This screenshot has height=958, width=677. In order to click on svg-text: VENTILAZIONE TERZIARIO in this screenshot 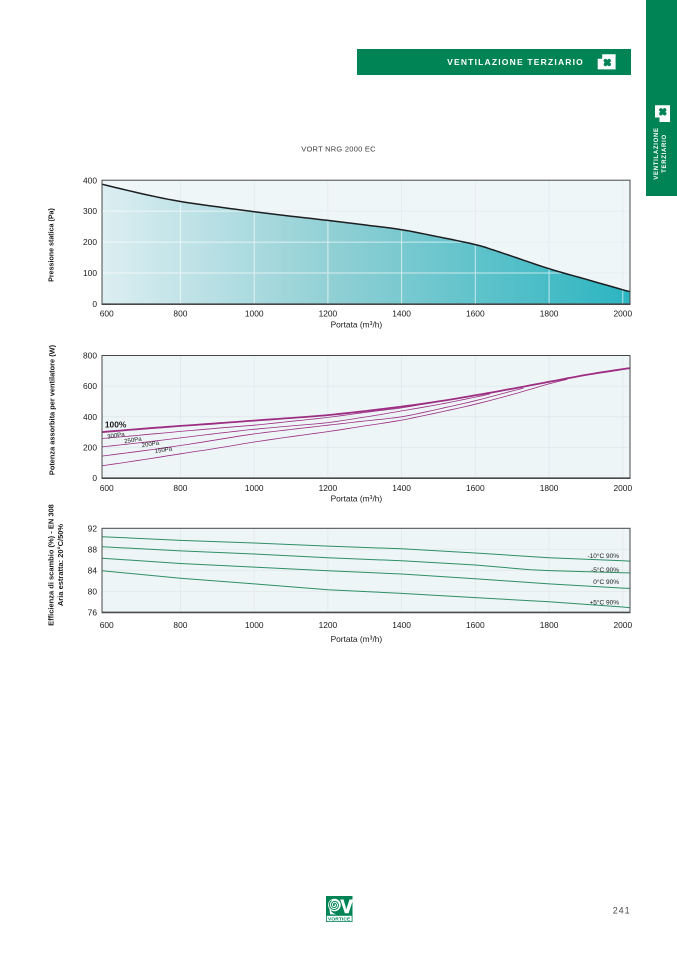, I will do `click(515, 62)`.